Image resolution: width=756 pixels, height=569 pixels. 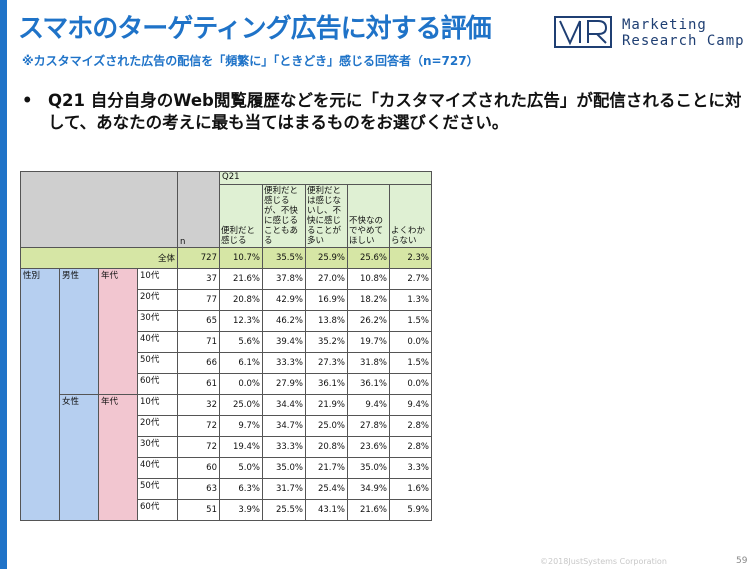 What do you see at coordinates (198, 209) in the screenshot?
I see `n-header: n` at bounding box center [198, 209].